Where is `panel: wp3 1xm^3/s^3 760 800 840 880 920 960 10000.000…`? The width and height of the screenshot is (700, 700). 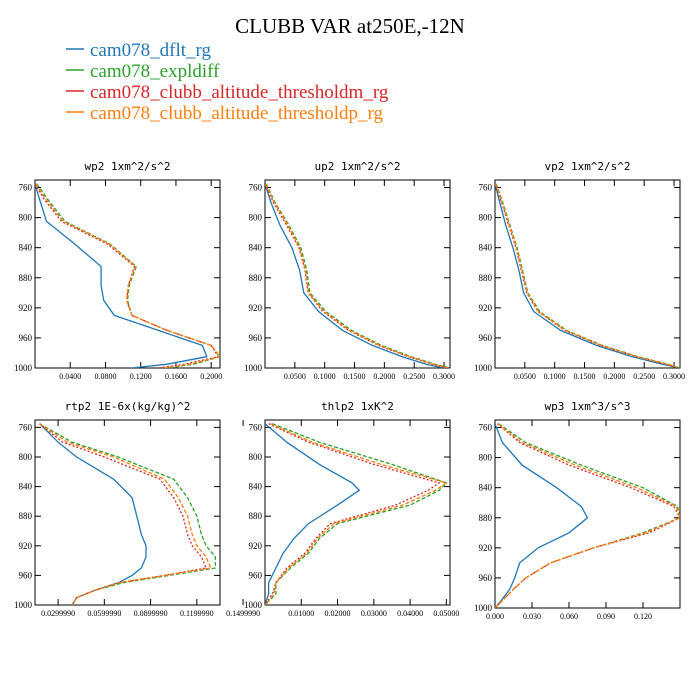 panel: wp3 1xm^3/s^3 760 800 840 880 920 960 10000.000… is located at coordinates (577, 510).